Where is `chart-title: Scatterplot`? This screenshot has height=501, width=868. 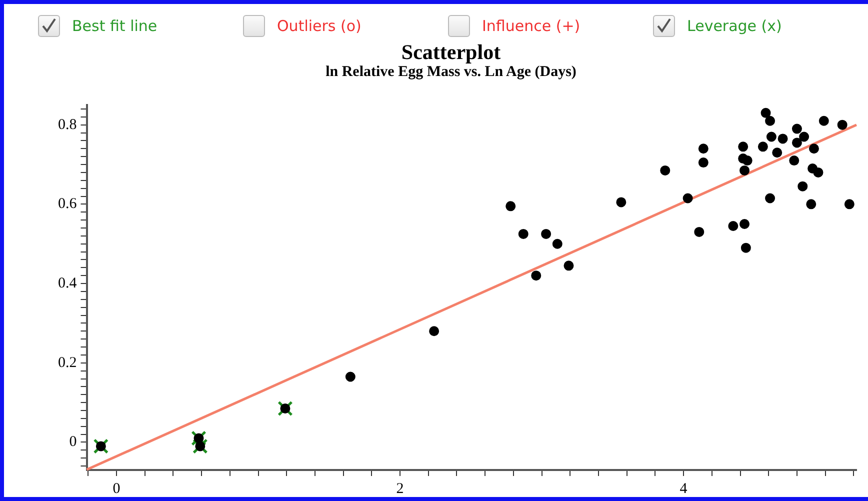 chart-title: Scatterplot is located at coordinates (451, 52).